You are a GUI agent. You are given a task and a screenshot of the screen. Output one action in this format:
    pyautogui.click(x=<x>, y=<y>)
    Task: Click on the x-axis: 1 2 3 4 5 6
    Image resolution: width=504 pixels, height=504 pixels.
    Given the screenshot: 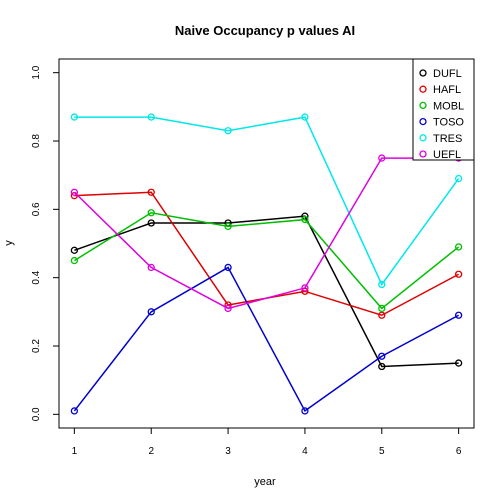 What is the action you would take?
    pyautogui.click(x=267, y=442)
    